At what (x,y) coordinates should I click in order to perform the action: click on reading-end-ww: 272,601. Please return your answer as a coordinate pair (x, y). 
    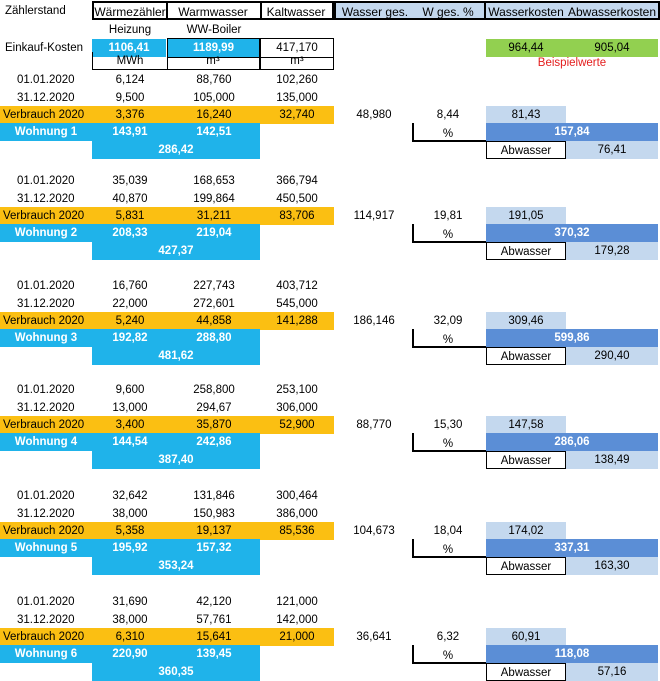
    Looking at the image, I should click on (214, 304).